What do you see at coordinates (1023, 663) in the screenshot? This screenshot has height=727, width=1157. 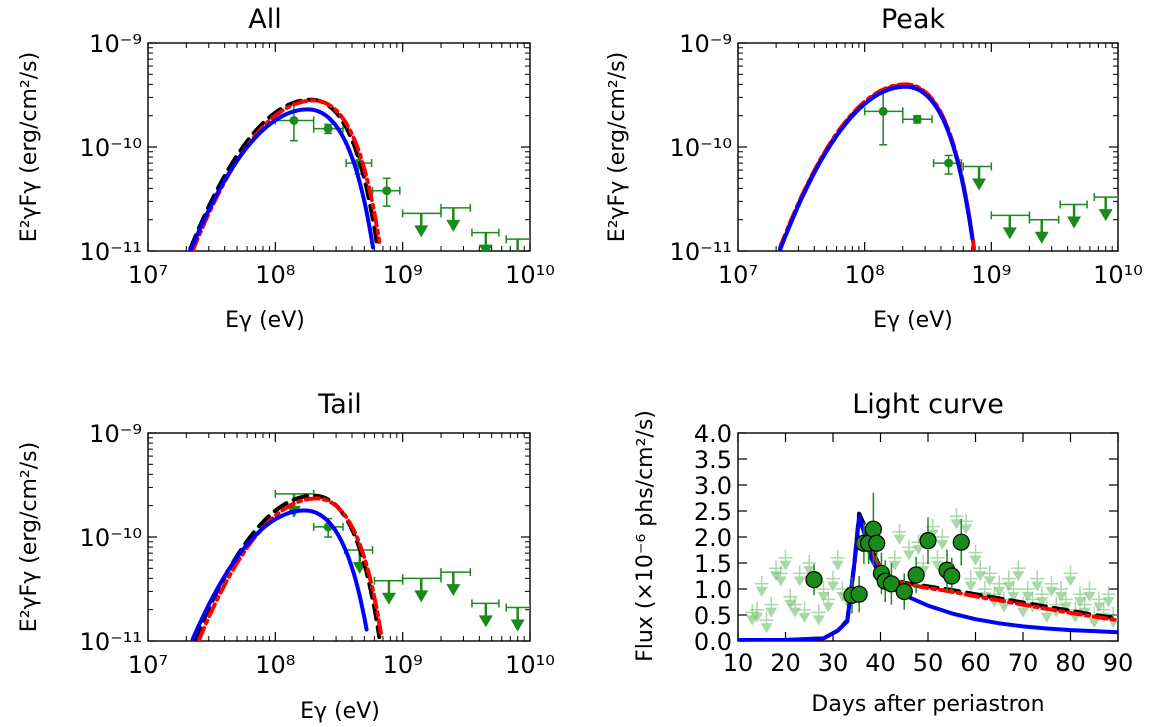 I see `x-tick-label: 70` at bounding box center [1023, 663].